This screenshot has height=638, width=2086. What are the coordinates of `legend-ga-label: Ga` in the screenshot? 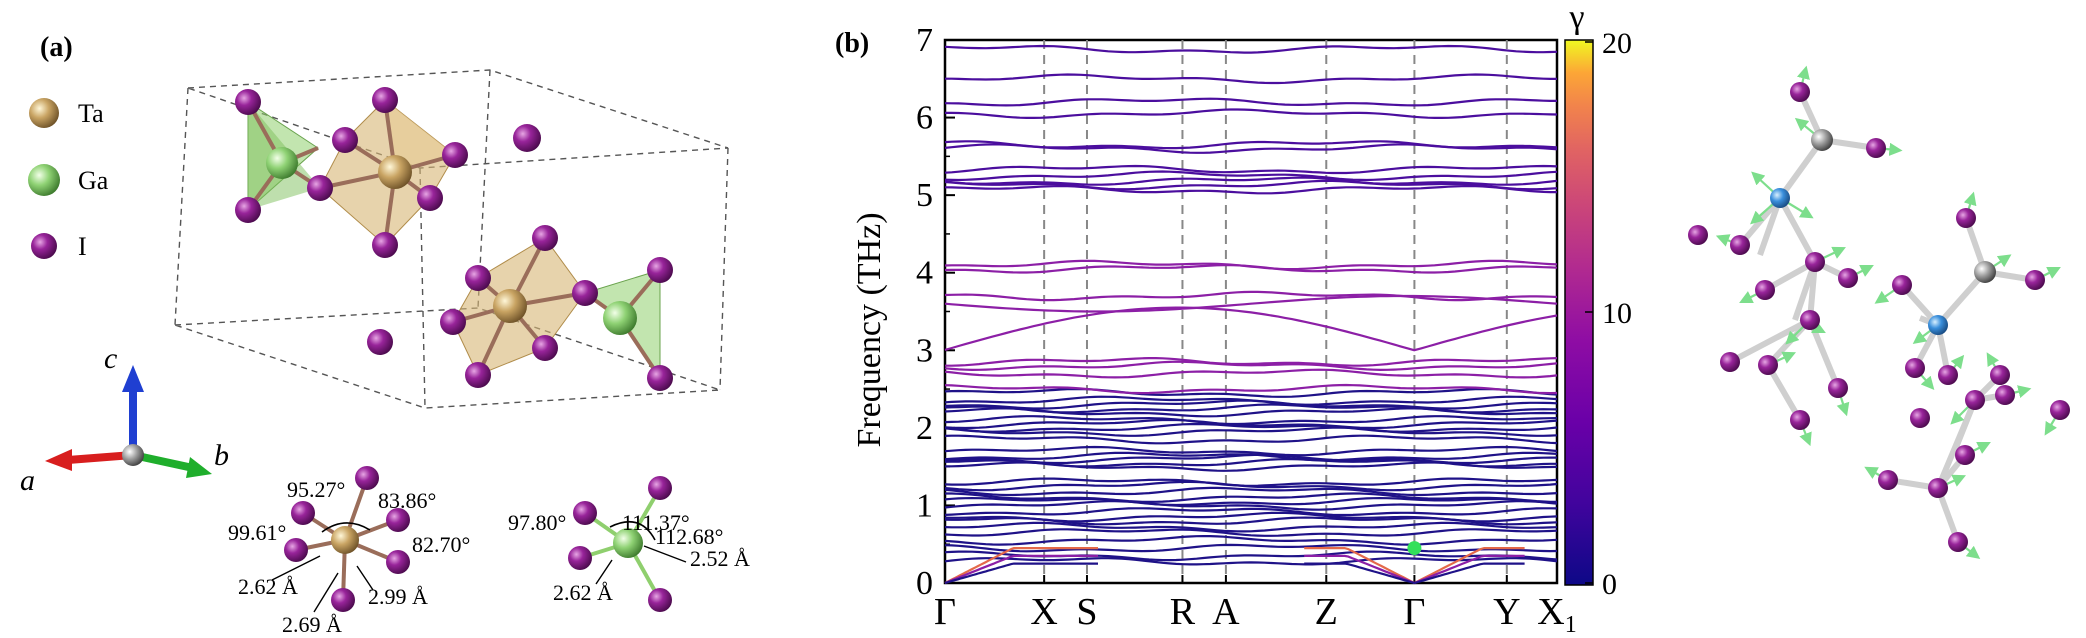 It's located at (93, 180).